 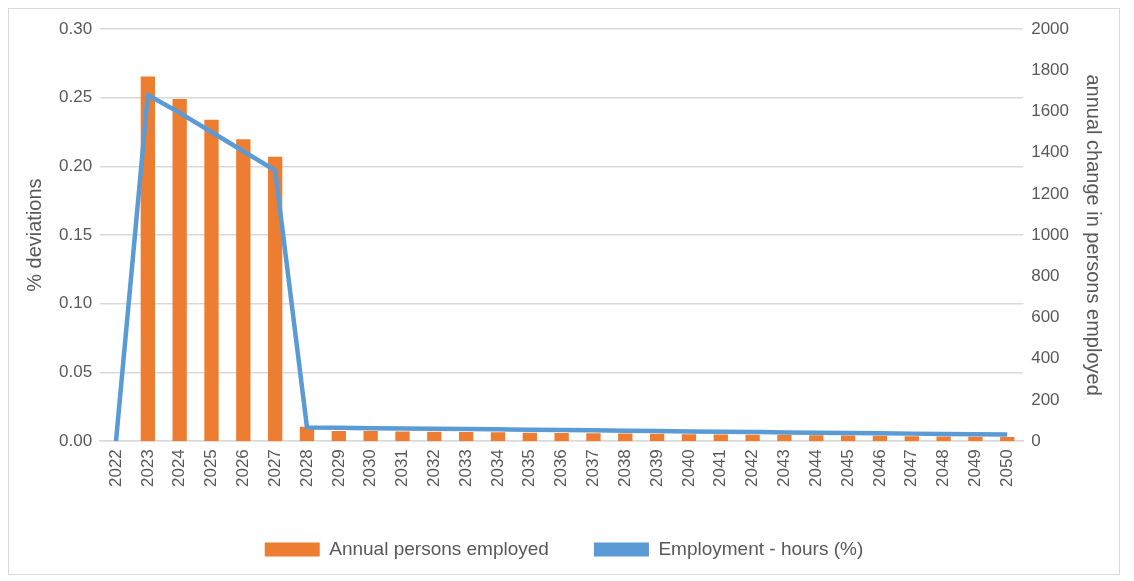 I want to click on x-tick-label: 2039, so click(x=656, y=468).